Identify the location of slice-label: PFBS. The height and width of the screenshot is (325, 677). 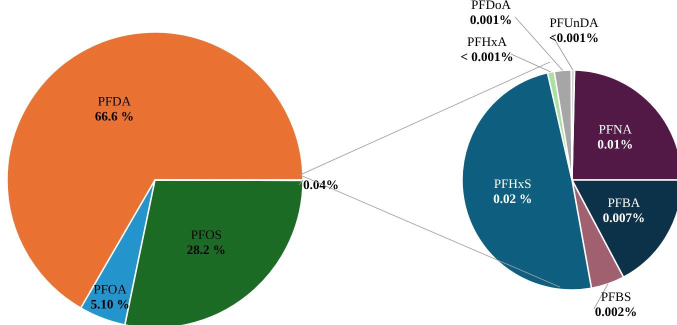
(616, 296).